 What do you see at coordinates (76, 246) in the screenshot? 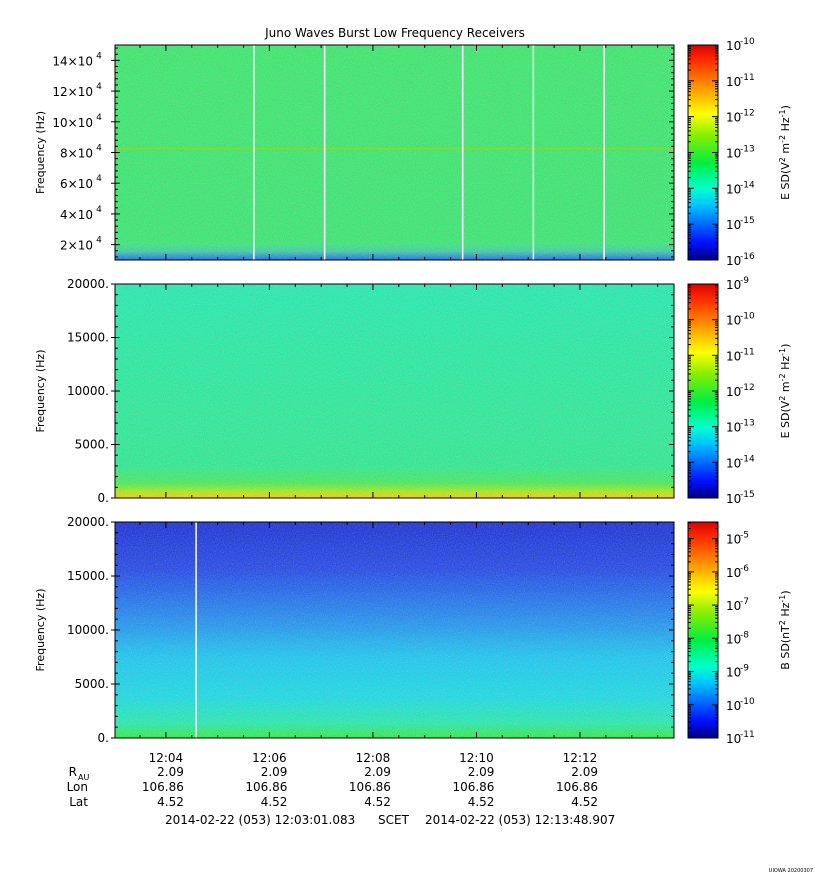
I see `y-tick-label: 2×10` at bounding box center [76, 246].